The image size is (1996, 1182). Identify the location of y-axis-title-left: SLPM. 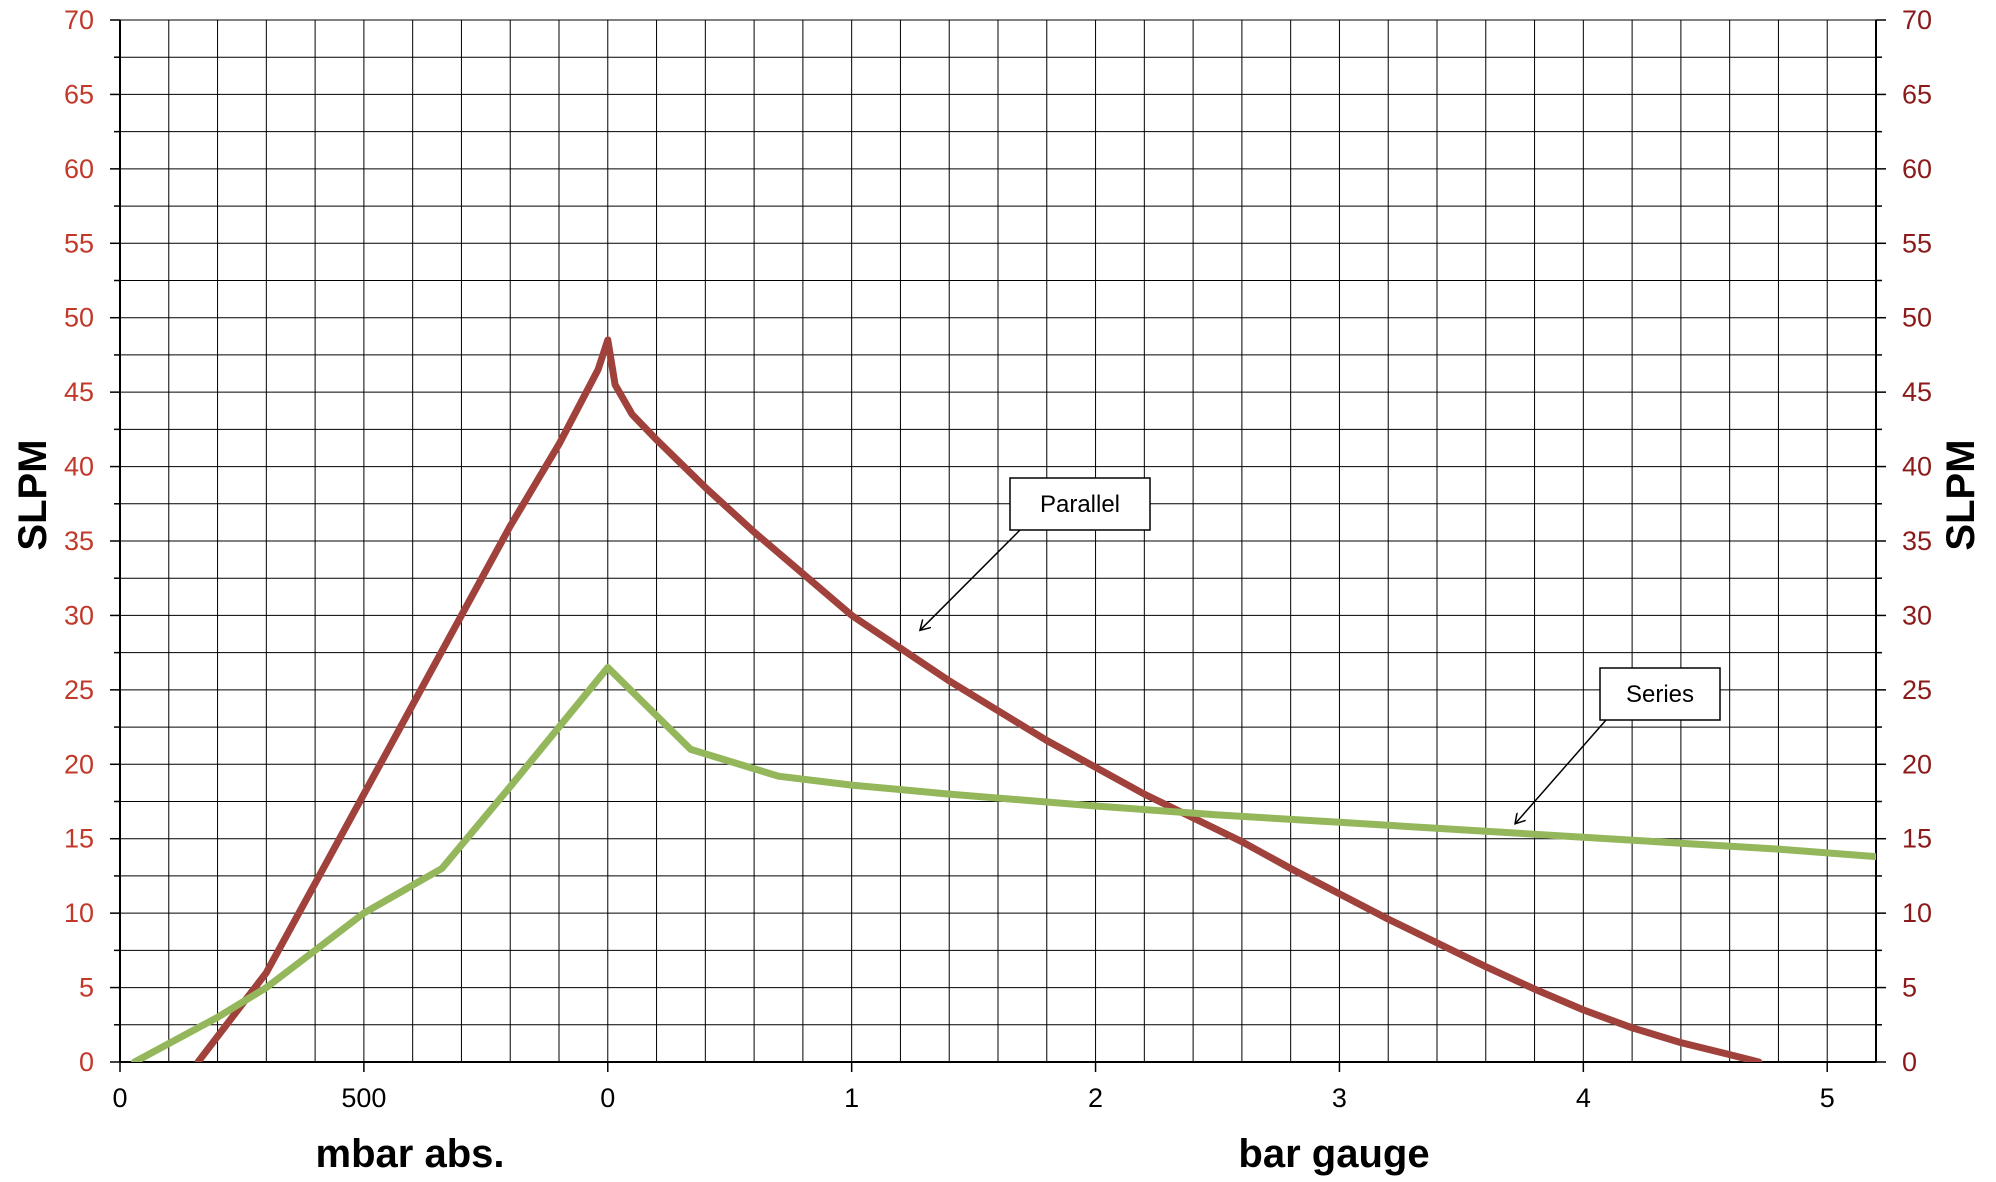
(33, 494).